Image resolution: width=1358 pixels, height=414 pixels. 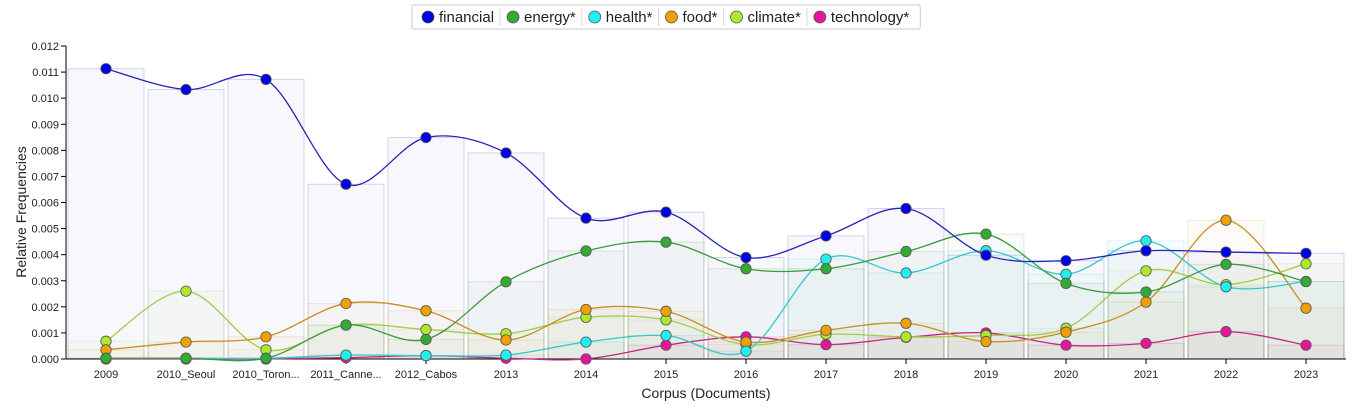 I want to click on x-tick-label: 2017, so click(x=826, y=375).